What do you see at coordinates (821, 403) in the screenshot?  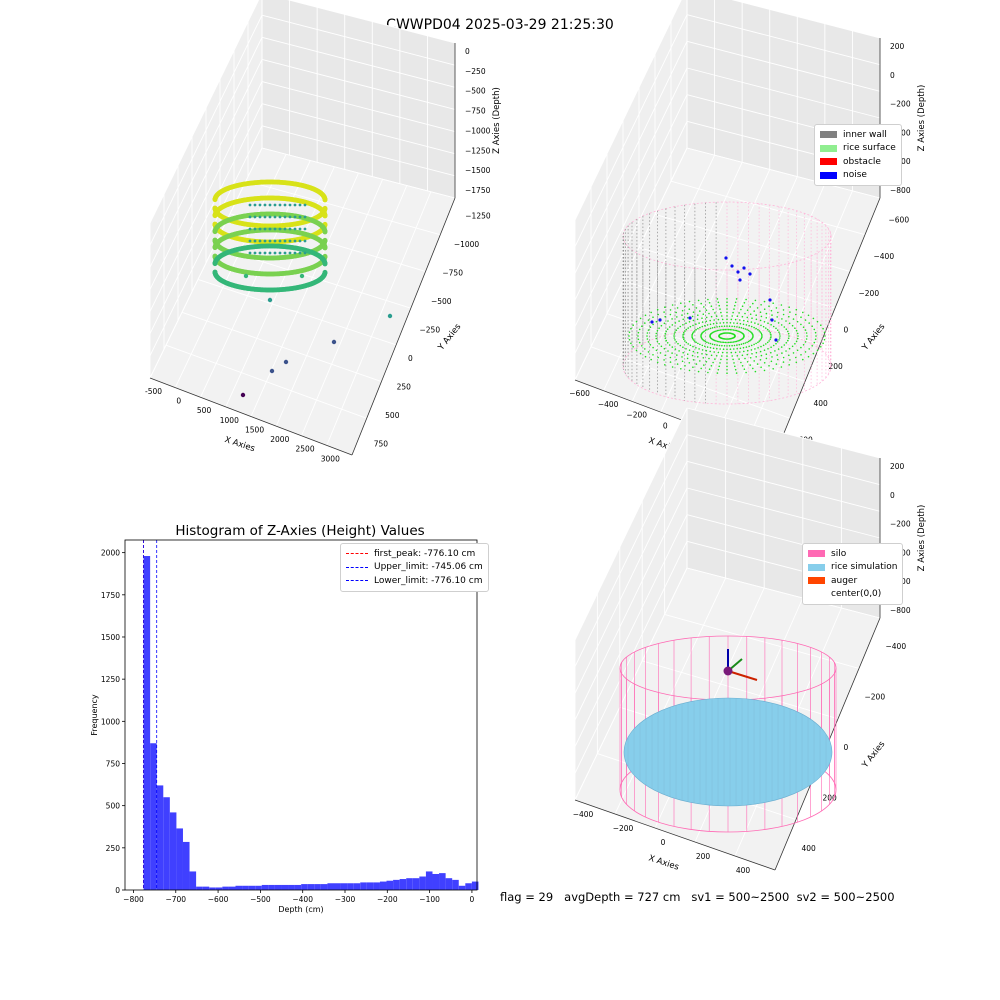 I see `y-tick-label: 400` at bounding box center [821, 403].